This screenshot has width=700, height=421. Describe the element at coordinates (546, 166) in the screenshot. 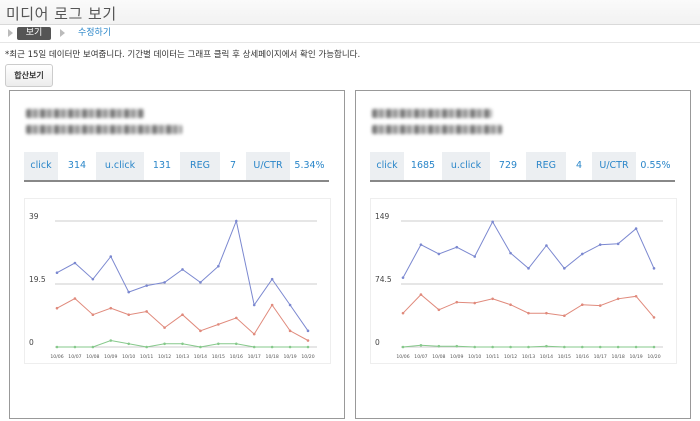

I see `stat-label-reg: REG` at that location.